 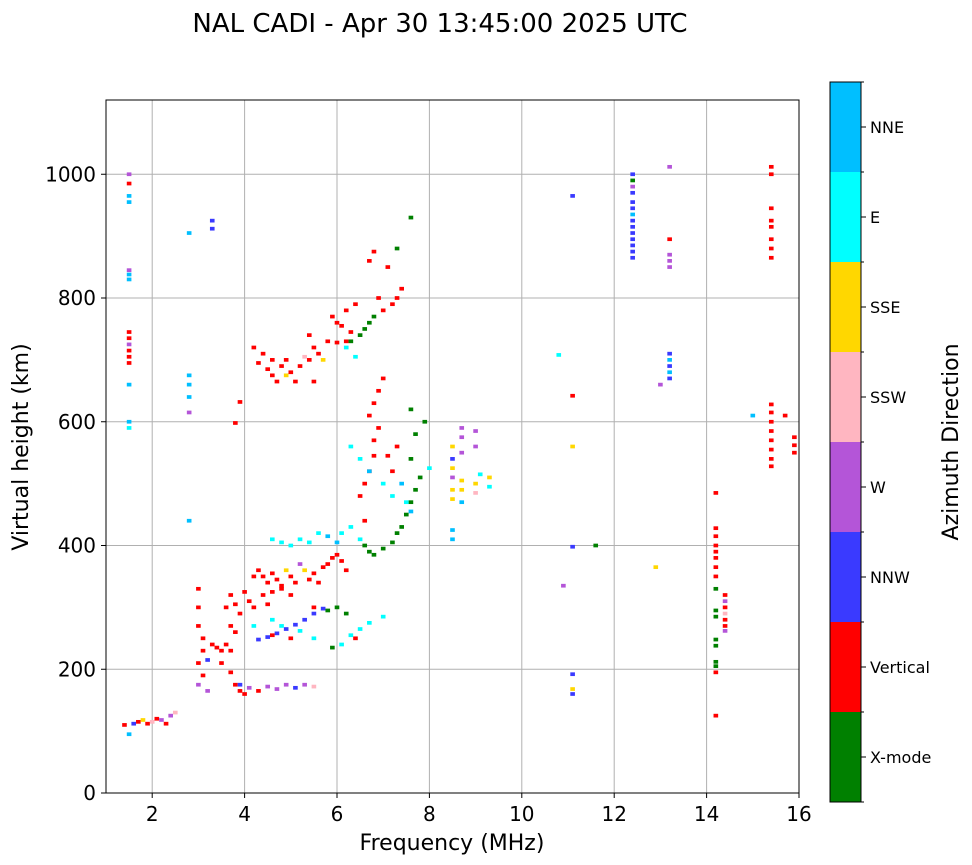 I want to click on colorbar-title: Azimuth Direction, so click(x=951, y=441).